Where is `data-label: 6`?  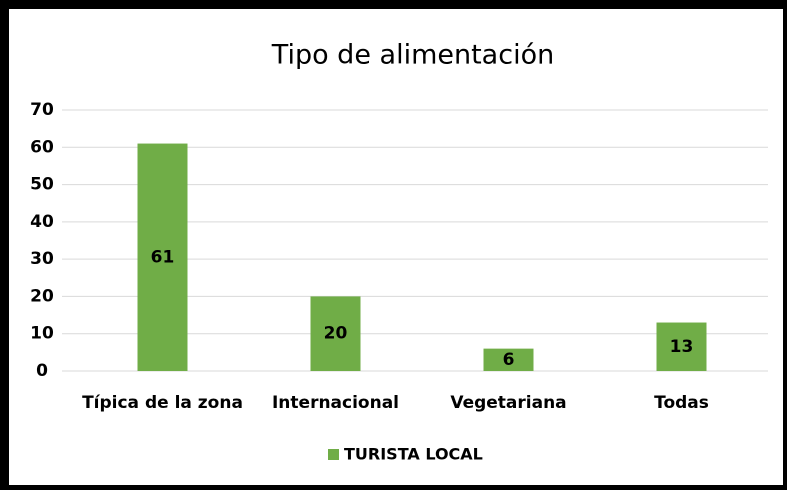 data-label: 6 is located at coordinates (509, 360).